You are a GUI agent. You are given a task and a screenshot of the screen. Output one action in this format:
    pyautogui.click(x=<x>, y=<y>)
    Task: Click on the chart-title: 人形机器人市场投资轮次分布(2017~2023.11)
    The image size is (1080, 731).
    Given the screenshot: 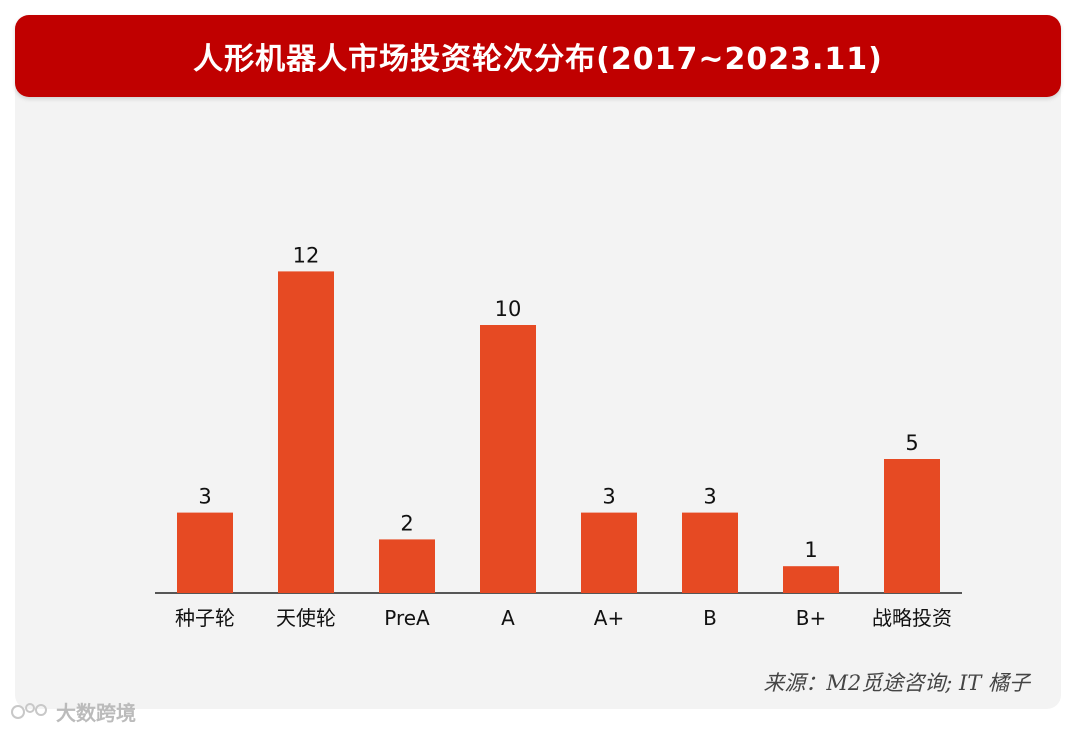 What is the action you would take?
    pyautogui.click(x=538, y=59)
    